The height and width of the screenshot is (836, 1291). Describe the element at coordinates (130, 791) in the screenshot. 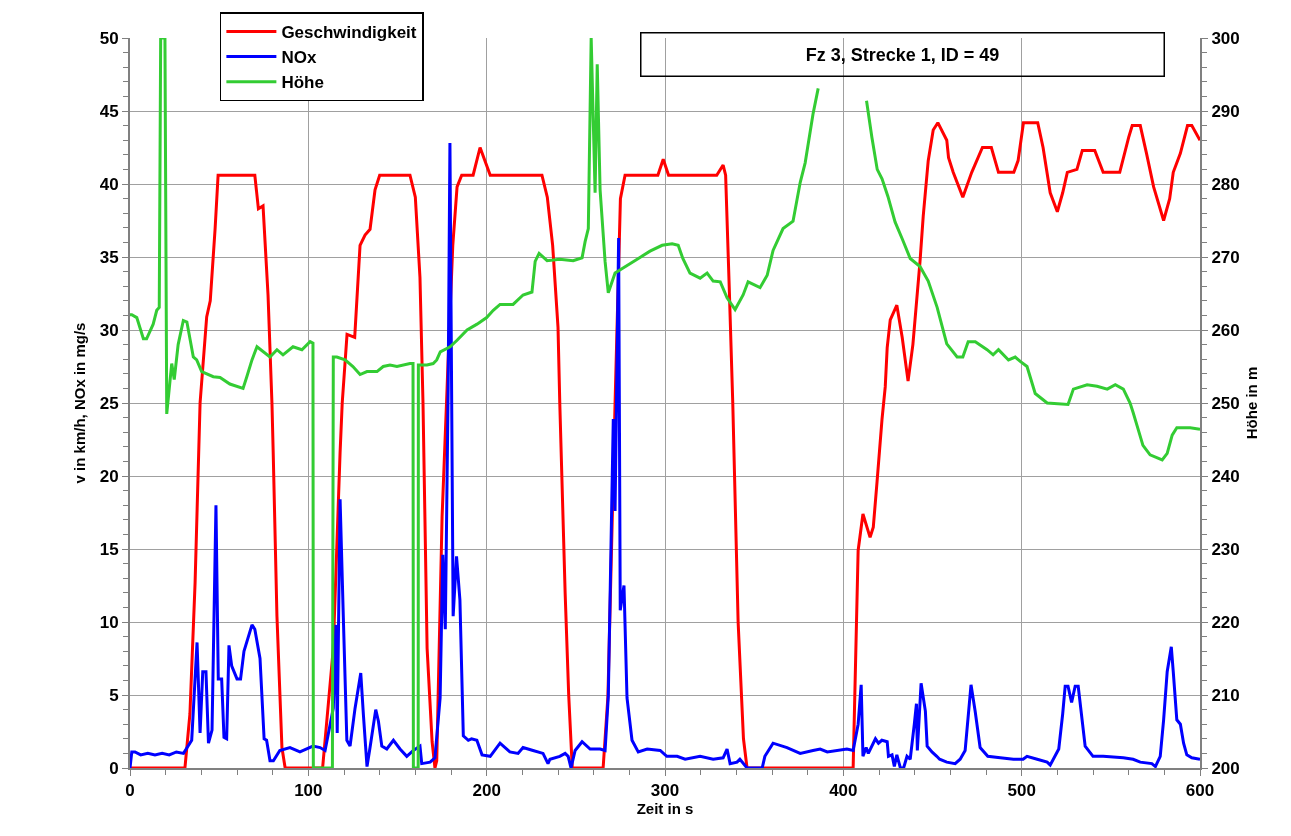

I see `x-tick-label: 0` at that location.